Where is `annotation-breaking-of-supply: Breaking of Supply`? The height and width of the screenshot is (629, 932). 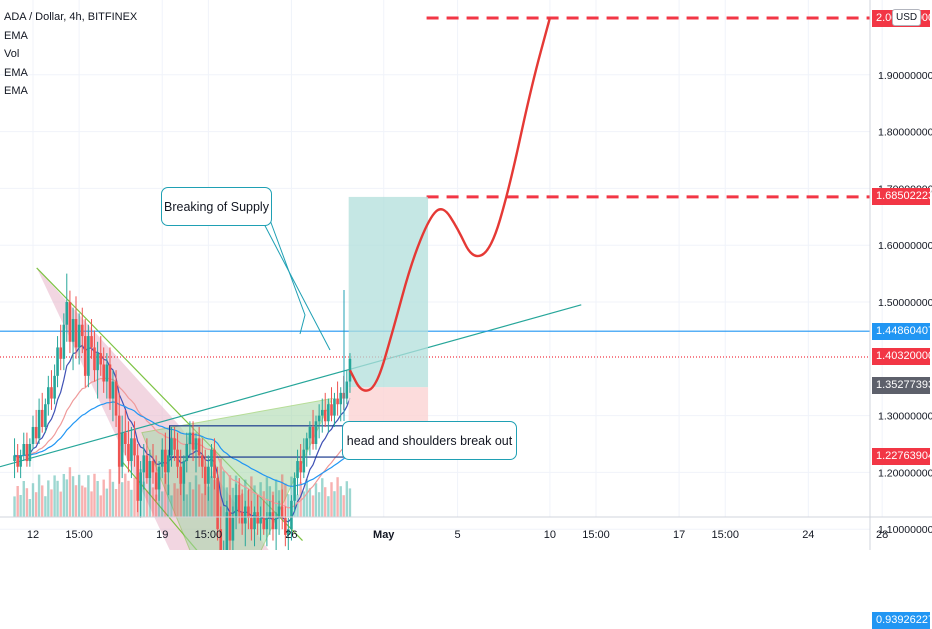 annotation-breaking-of-supply: Breaking of Supply is located at coordinates (216, 206).